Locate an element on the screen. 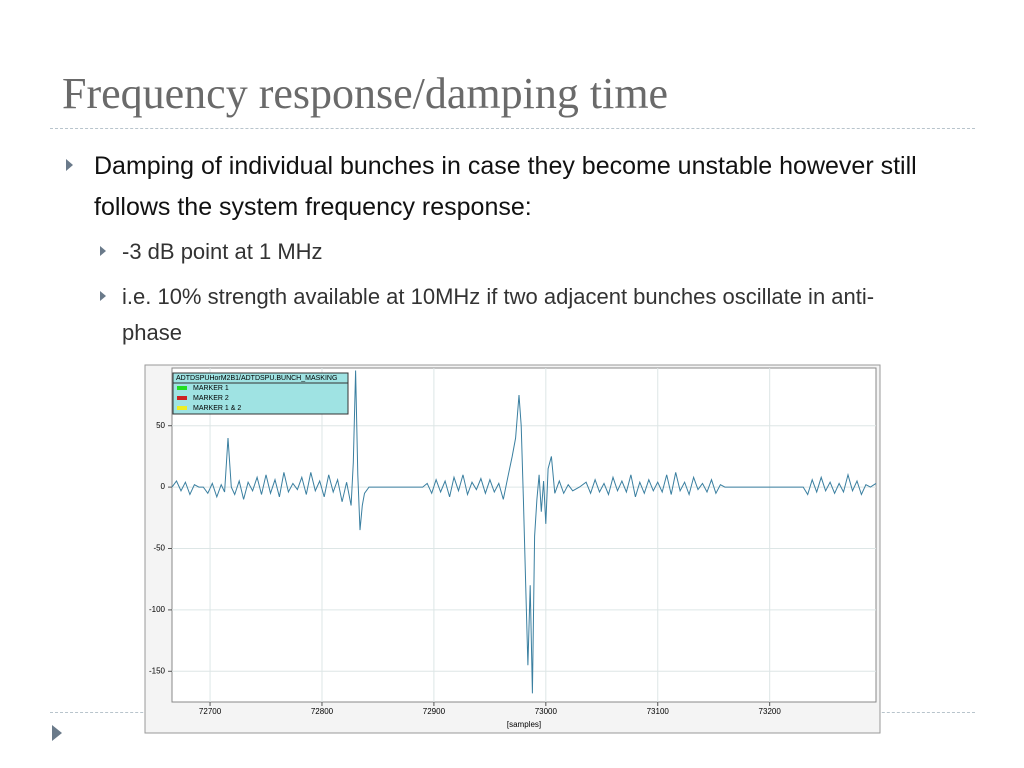 Image resolution: width=1024 pixels, height=768 pixels. slide-title: Frequency response/damping time is located at coordinates (365, 93).